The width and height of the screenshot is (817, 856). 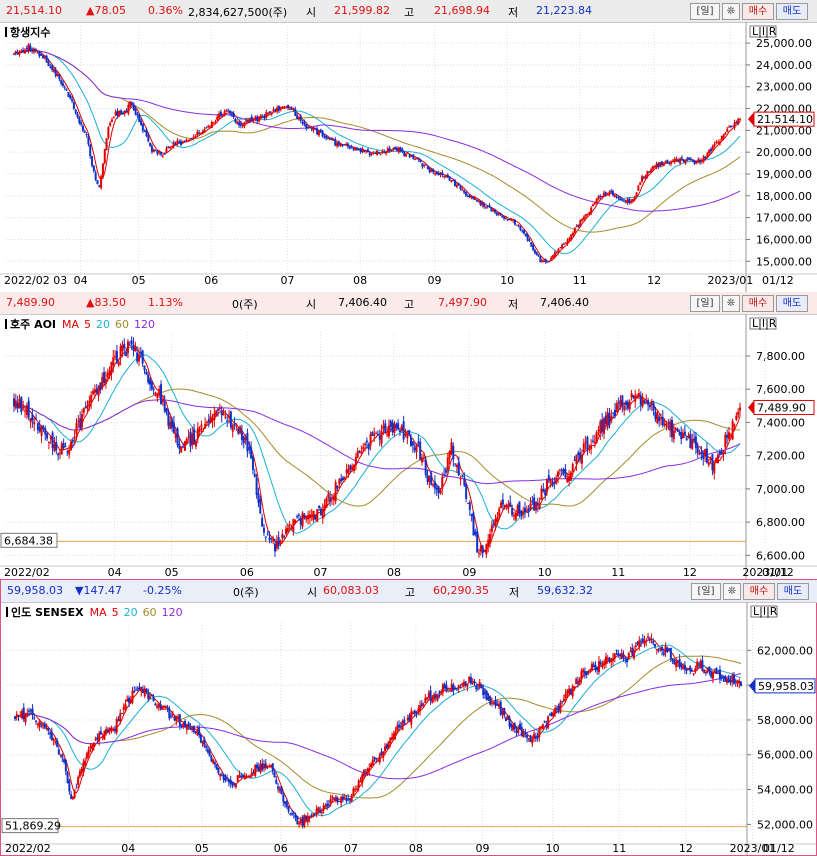 What do you see at coordinates (172, 572) in the screenshot?
I see `x-tick-label: 05` at bounding box center [172, 572].